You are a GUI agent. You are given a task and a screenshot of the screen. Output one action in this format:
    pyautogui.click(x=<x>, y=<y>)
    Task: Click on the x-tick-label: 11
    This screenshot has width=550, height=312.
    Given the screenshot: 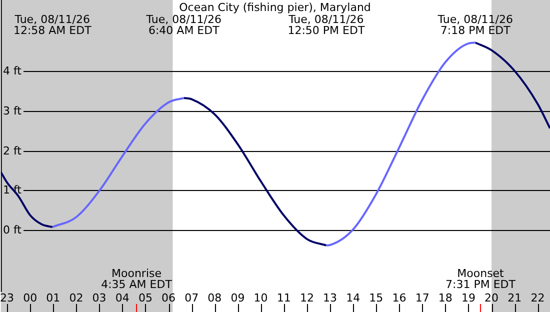 What is the action you would take?
    pyautogui.click(x=283, y=297)
    